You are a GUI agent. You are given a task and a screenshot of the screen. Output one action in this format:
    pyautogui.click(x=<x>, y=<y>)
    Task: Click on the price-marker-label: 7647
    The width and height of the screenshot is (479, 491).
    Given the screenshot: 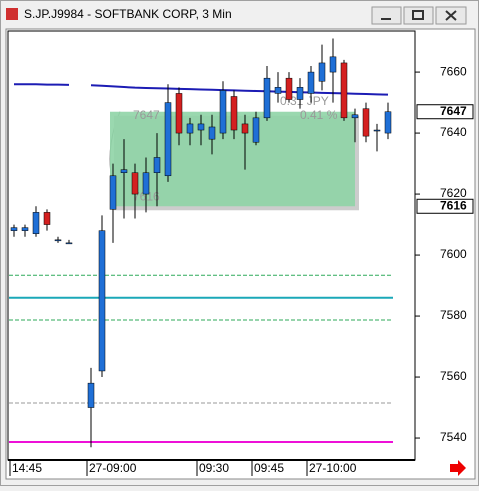 What is the action you would take?
    pyautogui.click(x=453, y=111)
    